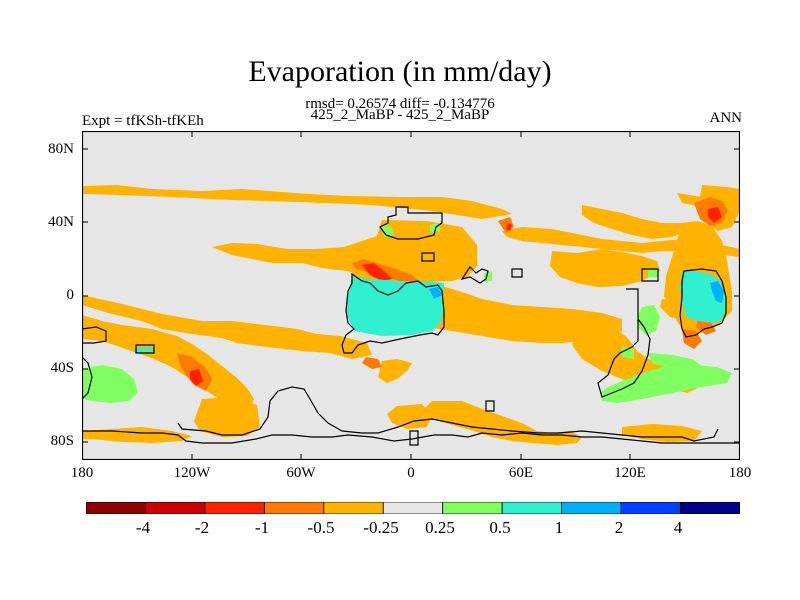 The height and width of the screenshot is (600, 800). Describe the element at coordinates (740, 473) in the screenshot. I see `lon-label-180e: 180` at that location.